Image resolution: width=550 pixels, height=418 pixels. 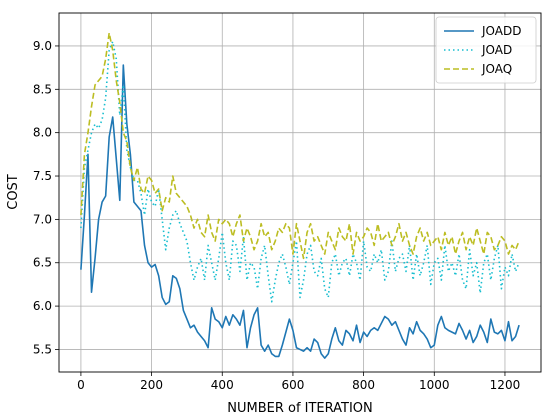 I want to click on legend-label-joadd: JOADD, so click(x=501, y=31).